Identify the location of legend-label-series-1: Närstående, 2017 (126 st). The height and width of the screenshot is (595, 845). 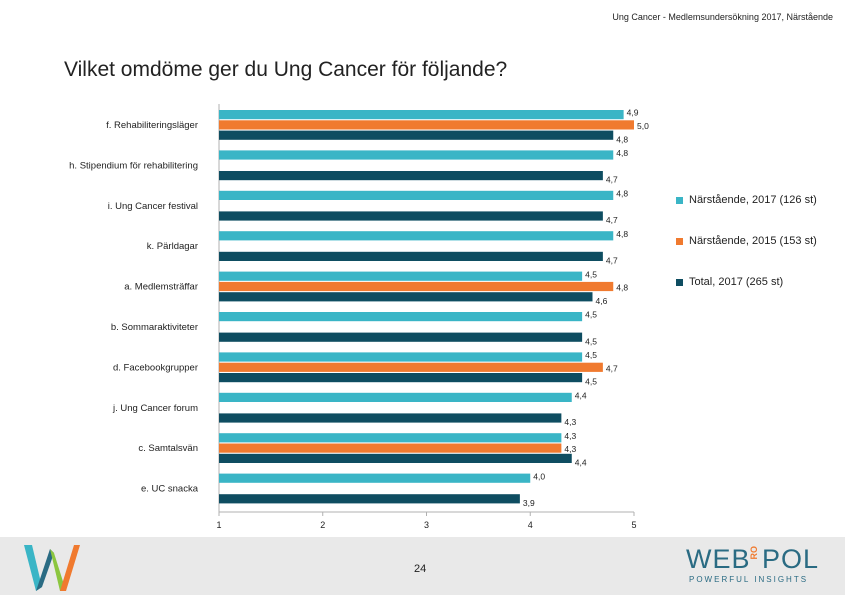
(753, 200).